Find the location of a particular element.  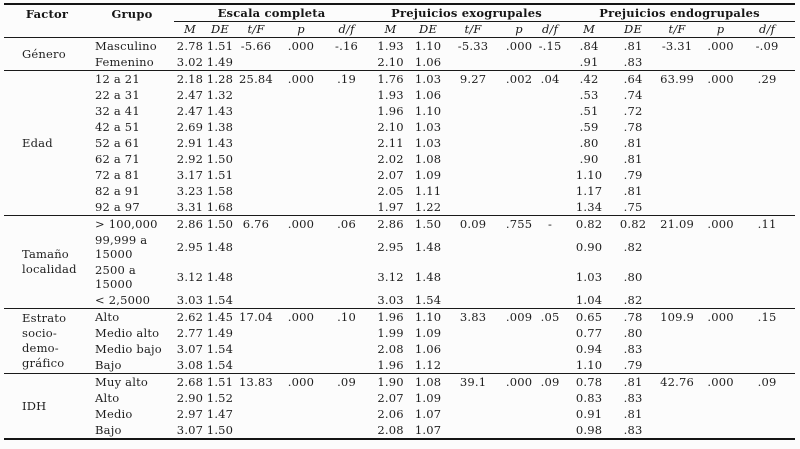

table-row: Medio 2.97 1.47 2.06 1.07 0.91 .81 is located at coordinates (399, 414).